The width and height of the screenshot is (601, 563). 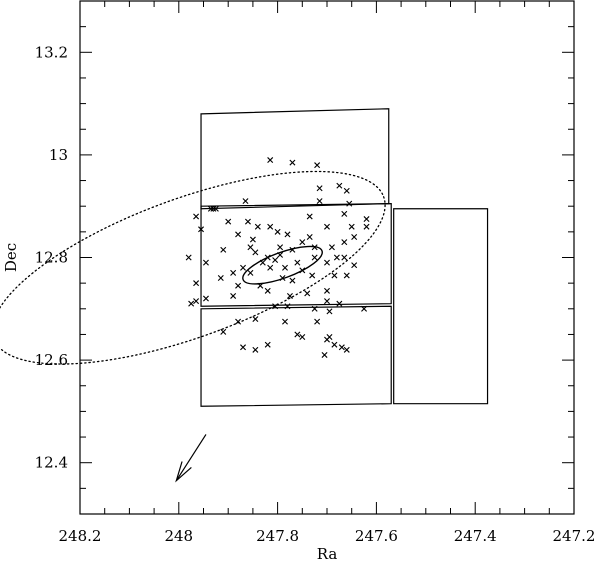 I want to click on x-axis-label: Ra, so click(x=327, y=554).